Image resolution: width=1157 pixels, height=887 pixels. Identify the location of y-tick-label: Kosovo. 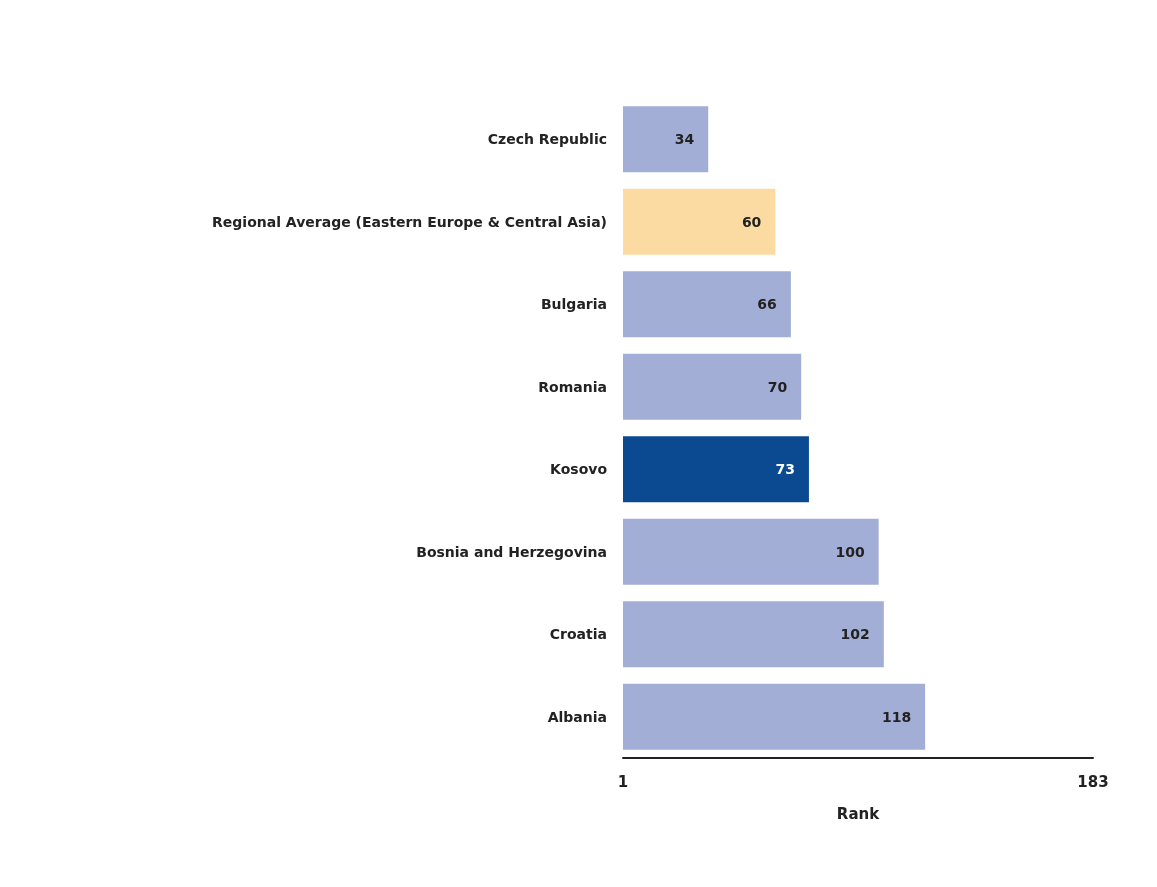
(579, 469).